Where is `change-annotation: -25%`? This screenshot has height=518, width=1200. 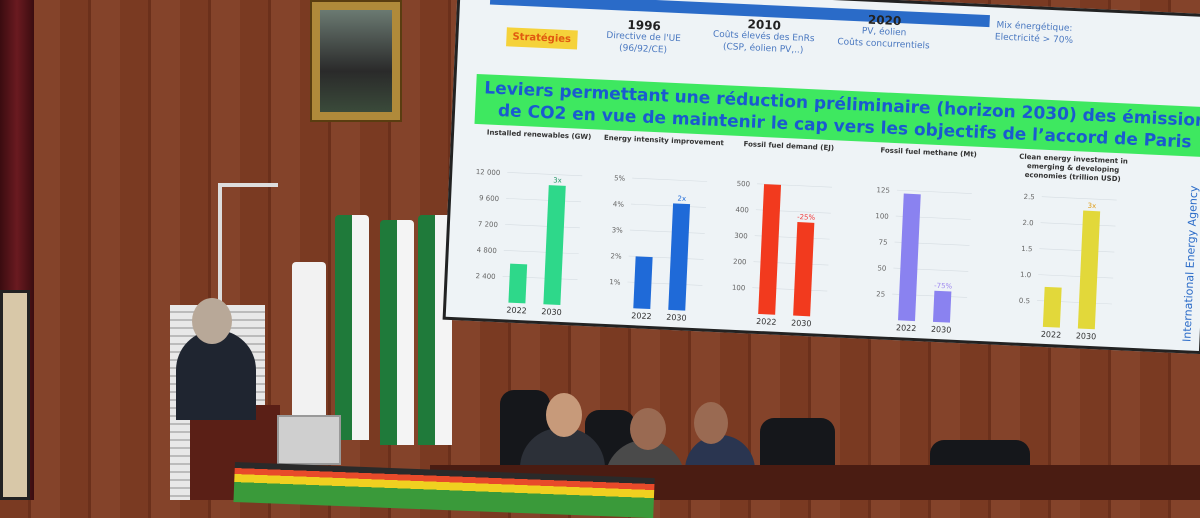
change-annotation: -25% is located at coordinates (806, 217).